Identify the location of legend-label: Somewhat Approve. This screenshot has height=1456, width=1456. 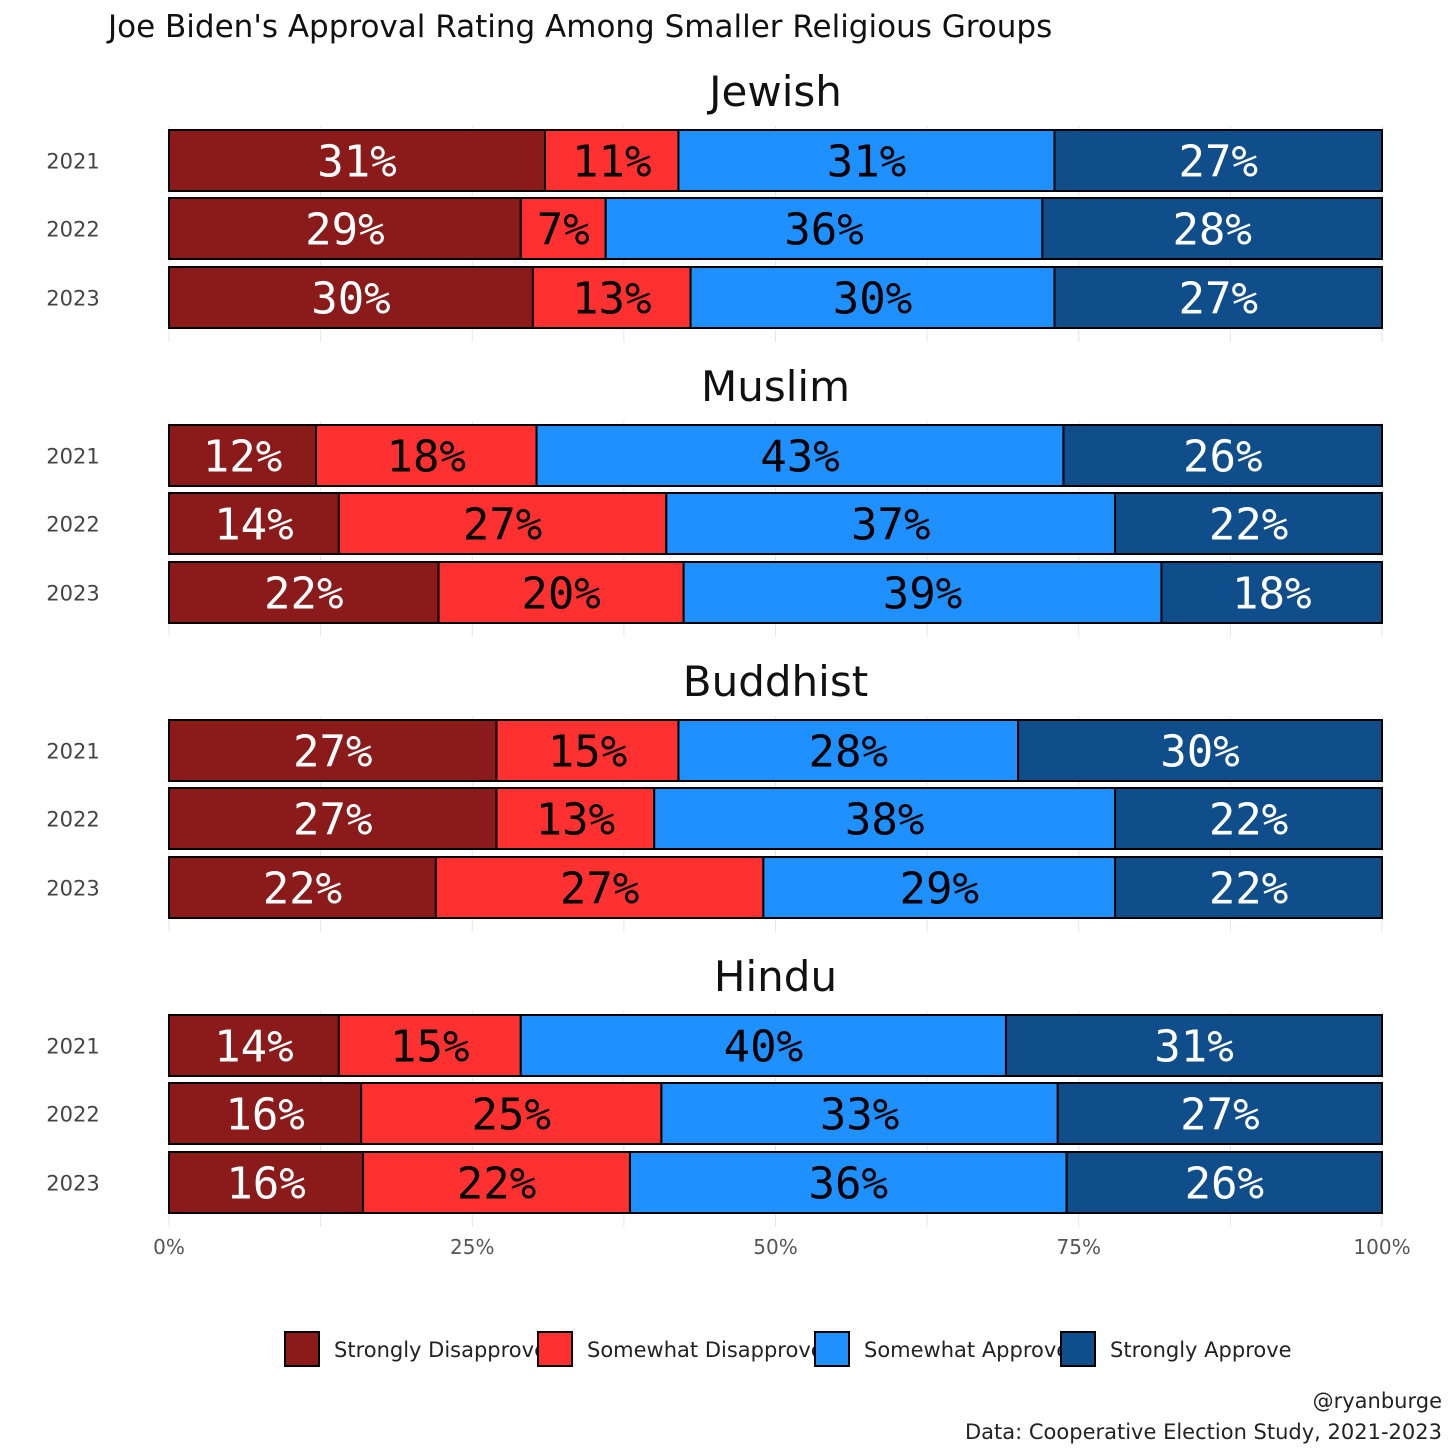
(966, 1350).